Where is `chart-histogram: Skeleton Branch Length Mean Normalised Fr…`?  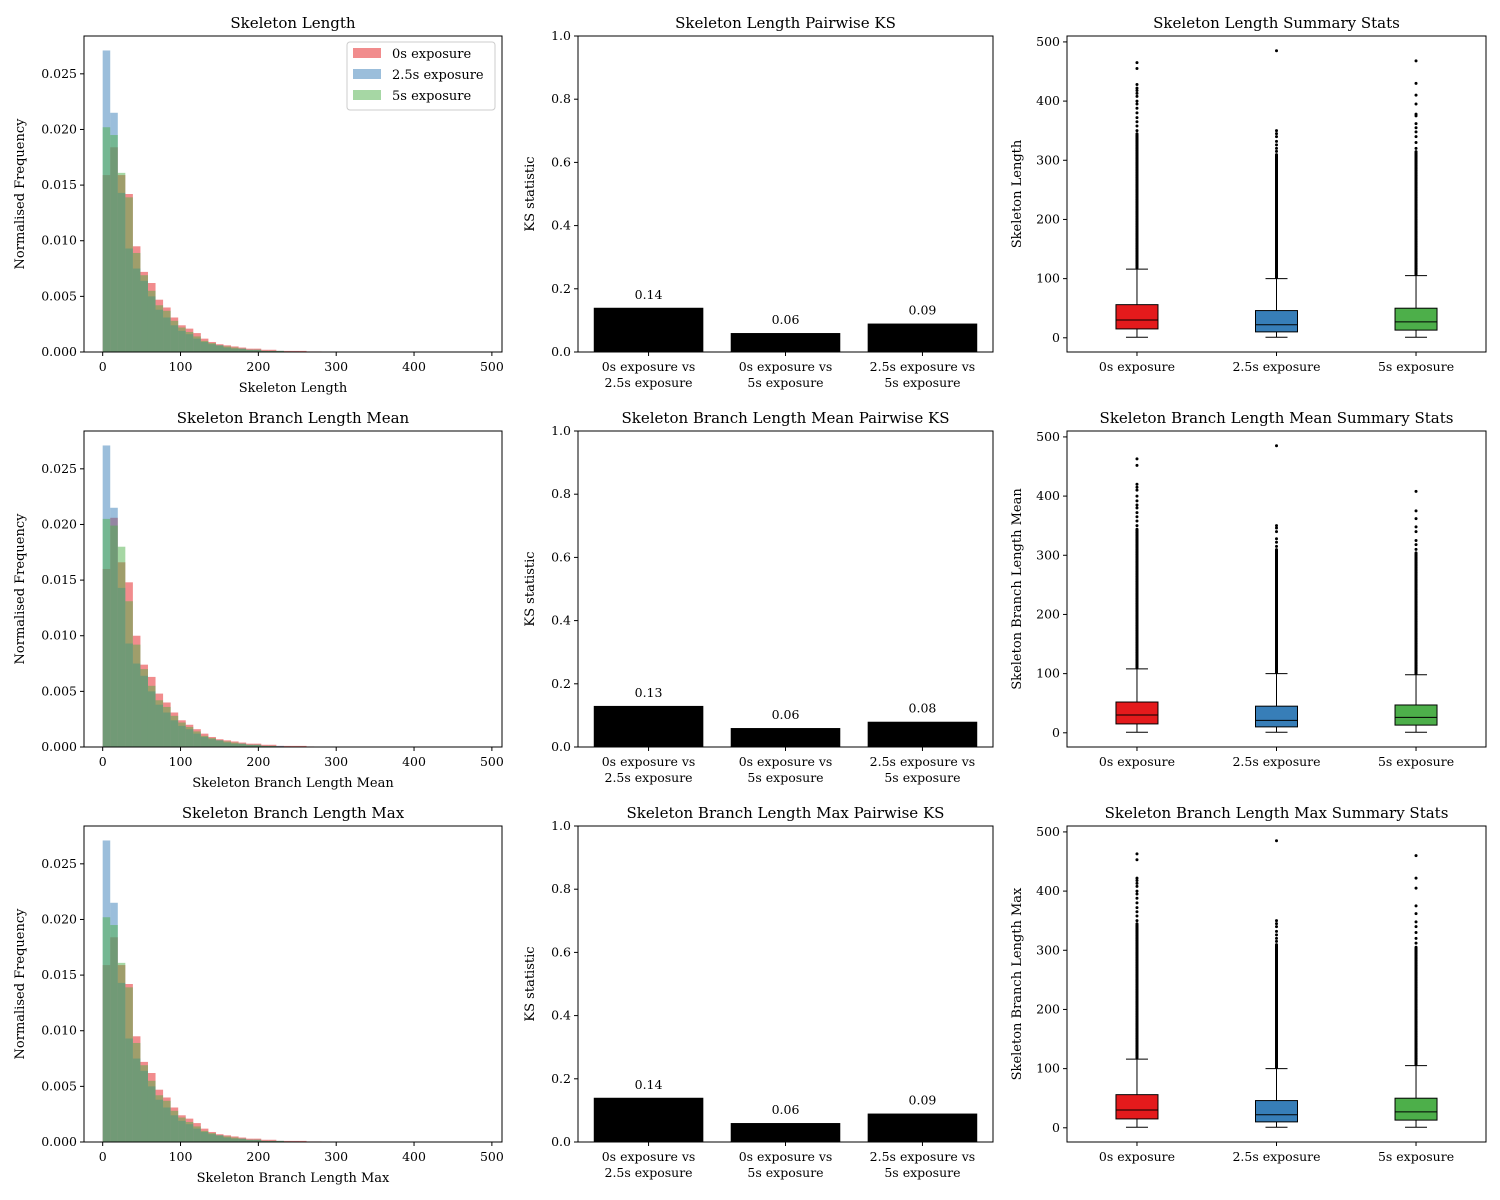
chart-histogram: Skeleton Branch Length Mean Normalised Fr… is located at coordinates (258, 600).